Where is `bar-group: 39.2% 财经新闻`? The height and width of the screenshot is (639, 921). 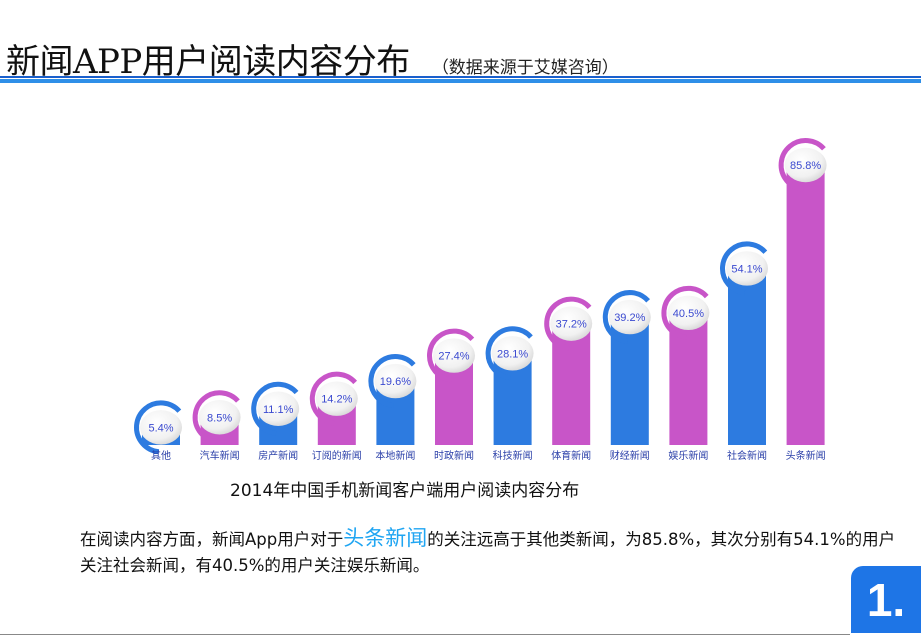 bar-group: 39.2% 财经新闻 is located at coordinates (629, 376).